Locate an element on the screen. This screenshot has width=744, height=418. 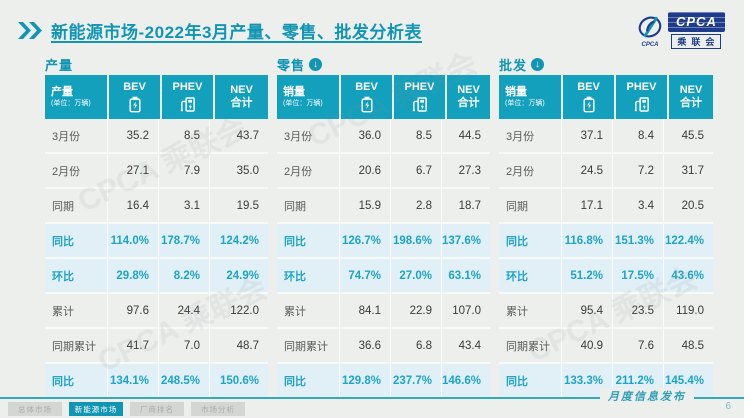
cell-value: 8.2% is located at coordinates (183, 275).